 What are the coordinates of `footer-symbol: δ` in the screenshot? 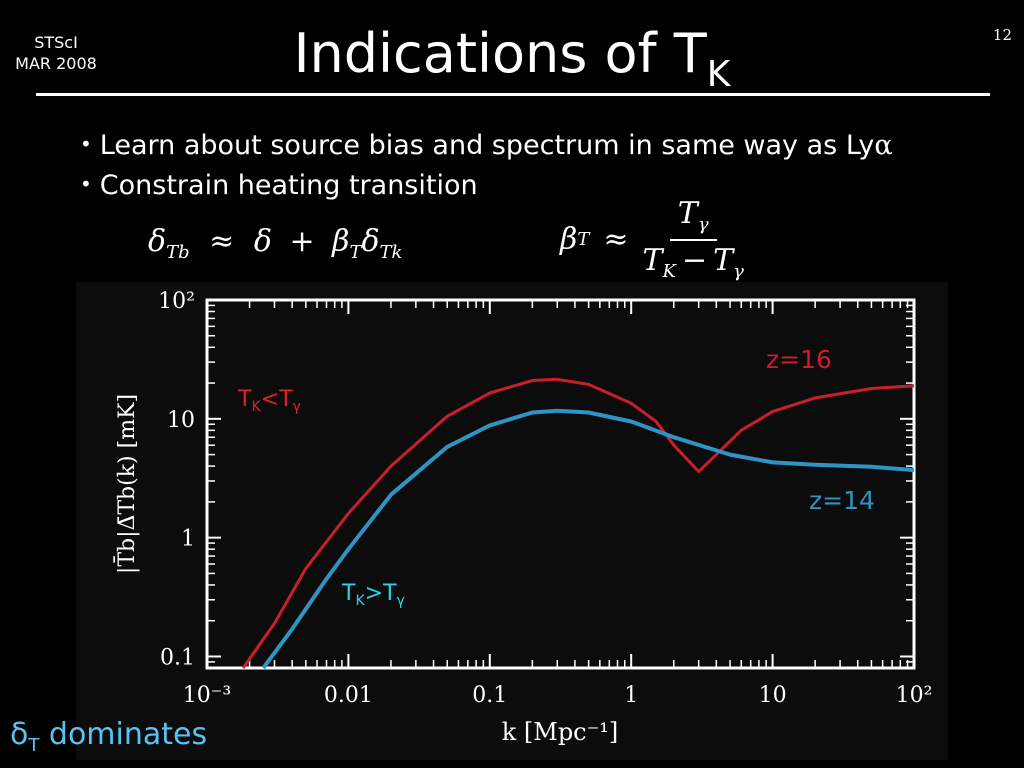 It's located at (19, 734).